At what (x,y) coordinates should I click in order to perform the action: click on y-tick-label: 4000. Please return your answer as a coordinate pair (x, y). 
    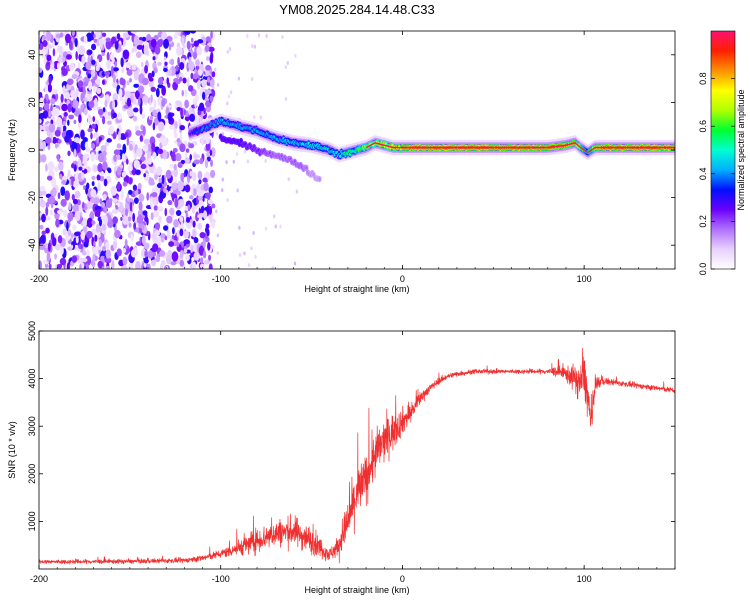
    Looking at the image, I should click on (32, 379).